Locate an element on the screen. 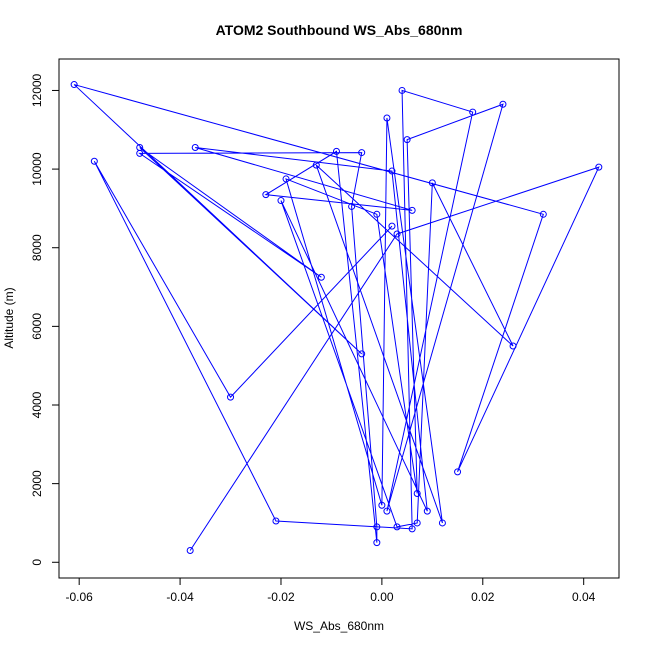 The height and width of the screenshot is (650, 650). y-tick-label: 10000 is located at coordinates (37, 169).